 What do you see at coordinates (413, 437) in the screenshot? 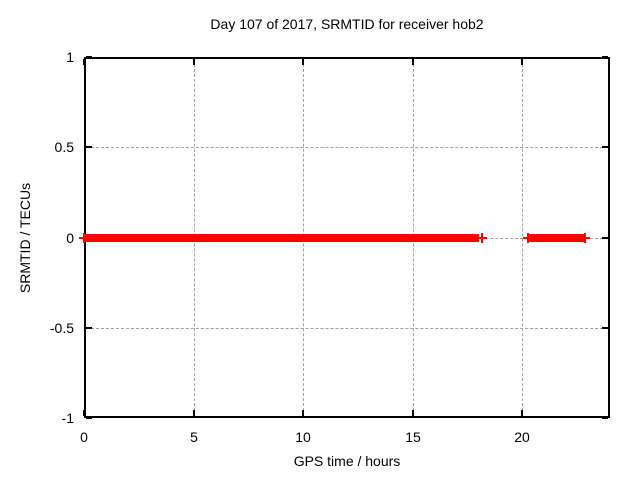
I see `x-tick-label: 15` at bounding box center [413, 437].